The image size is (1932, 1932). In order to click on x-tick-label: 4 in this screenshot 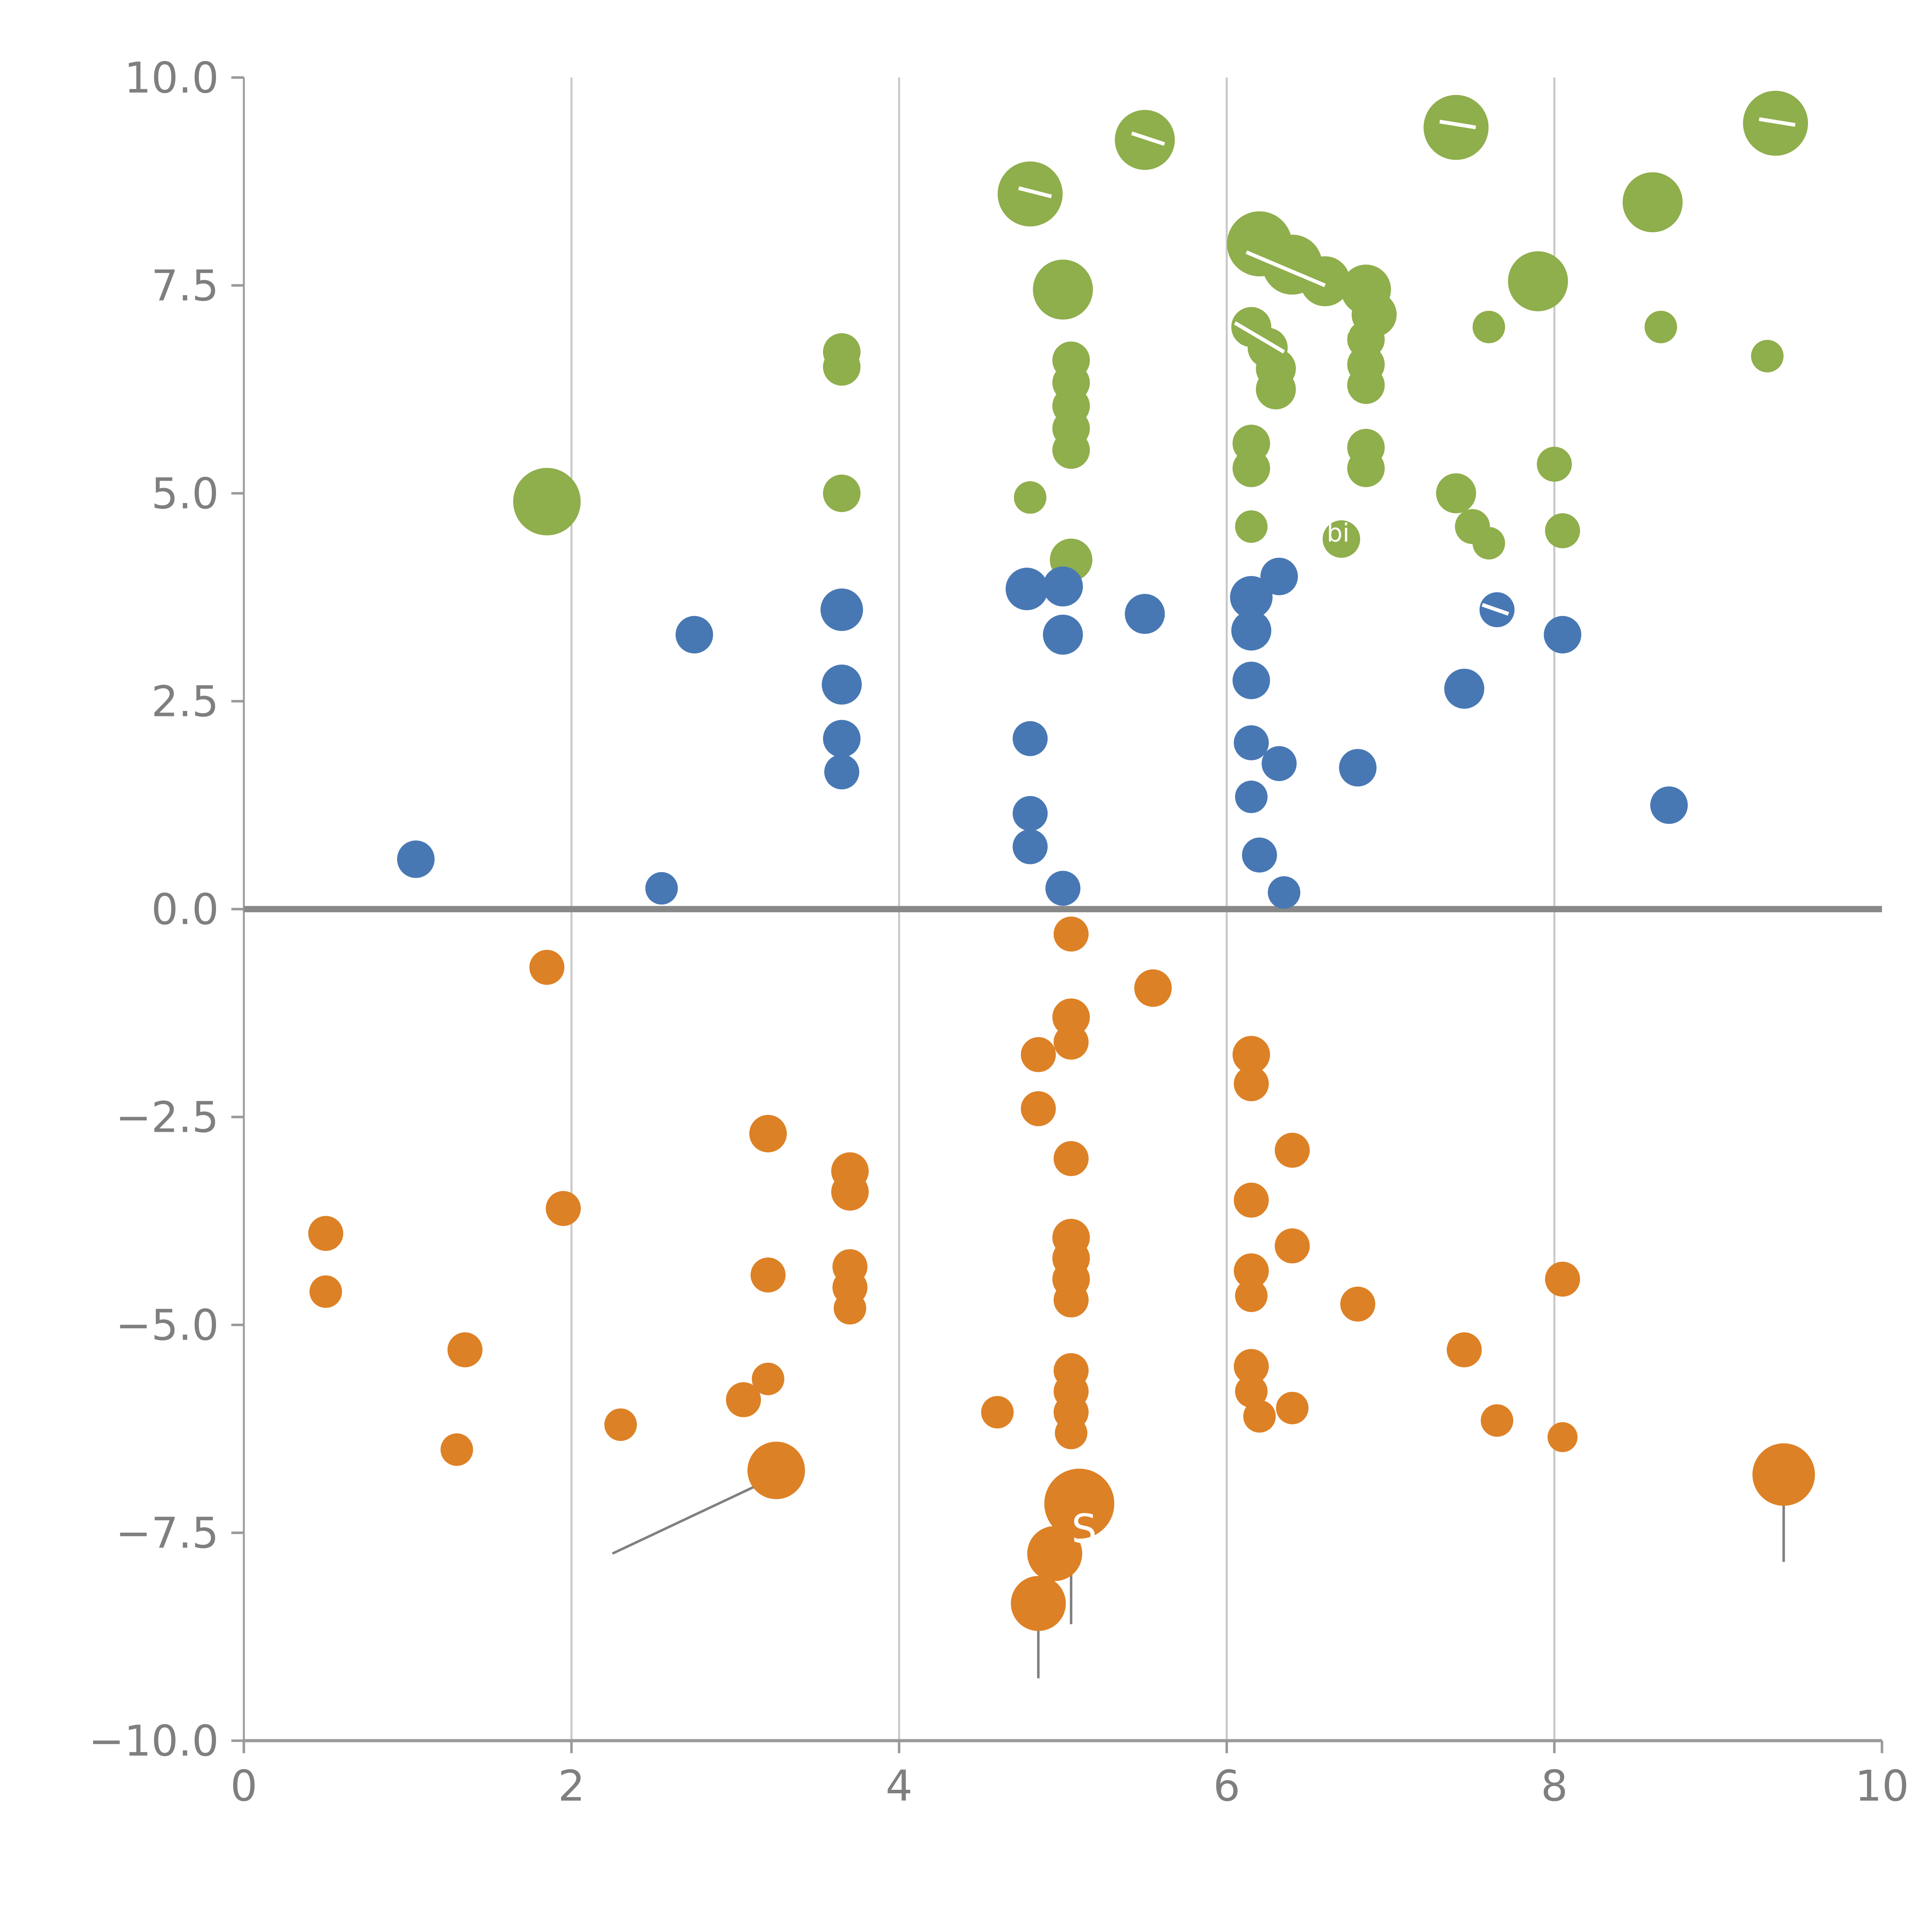, I will do `click(900, 1786)`.